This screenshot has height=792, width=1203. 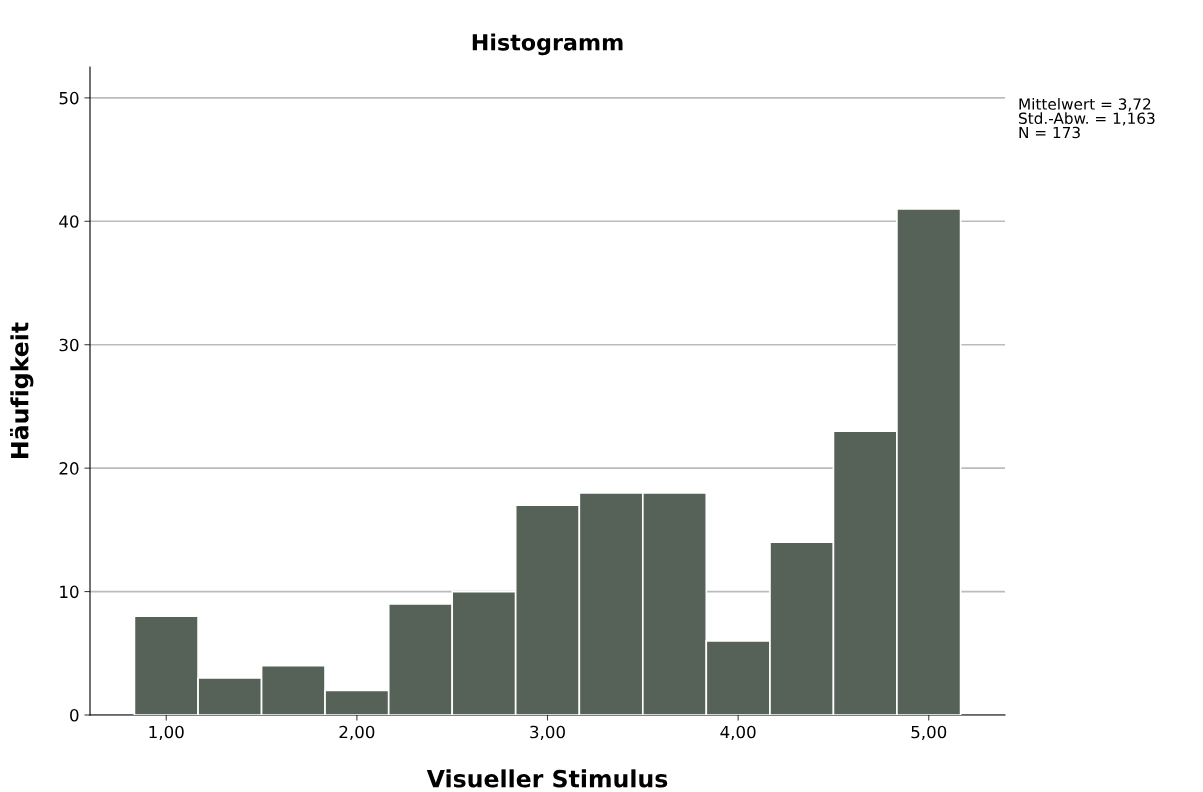 I want to click on y-tick-label: 10, so click(x=69, y=592).